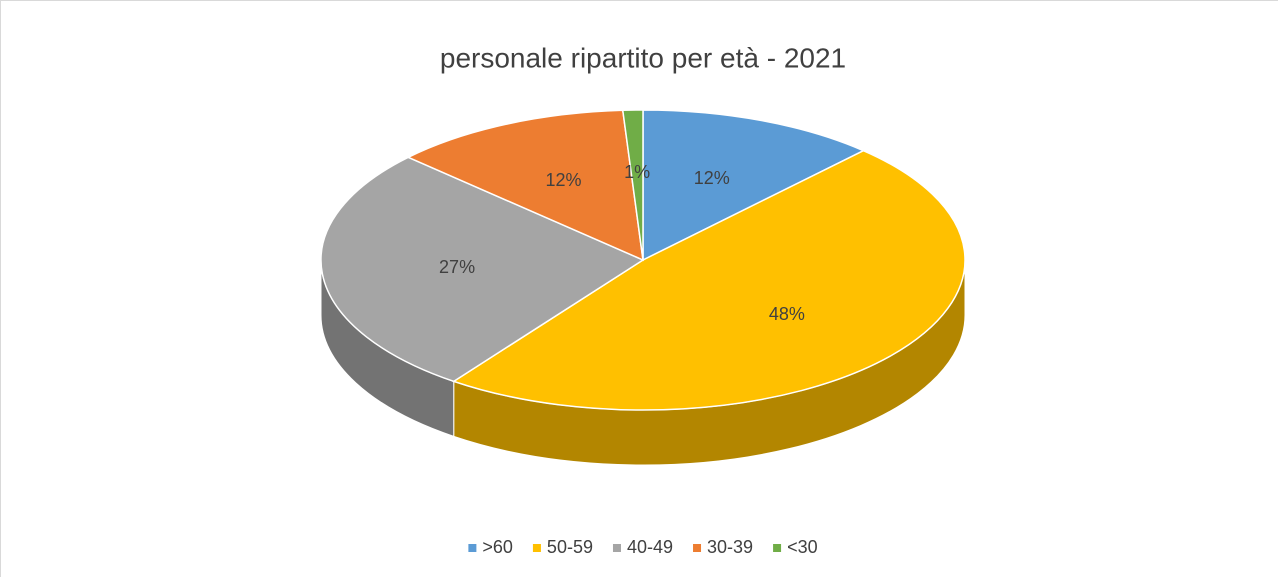 The width and height of the screenshot is (1278, 577). What do you see at coordinates (570, 547) in the screenshot?
I see `legend-label: 50-59` at bounding box center [570, 547].